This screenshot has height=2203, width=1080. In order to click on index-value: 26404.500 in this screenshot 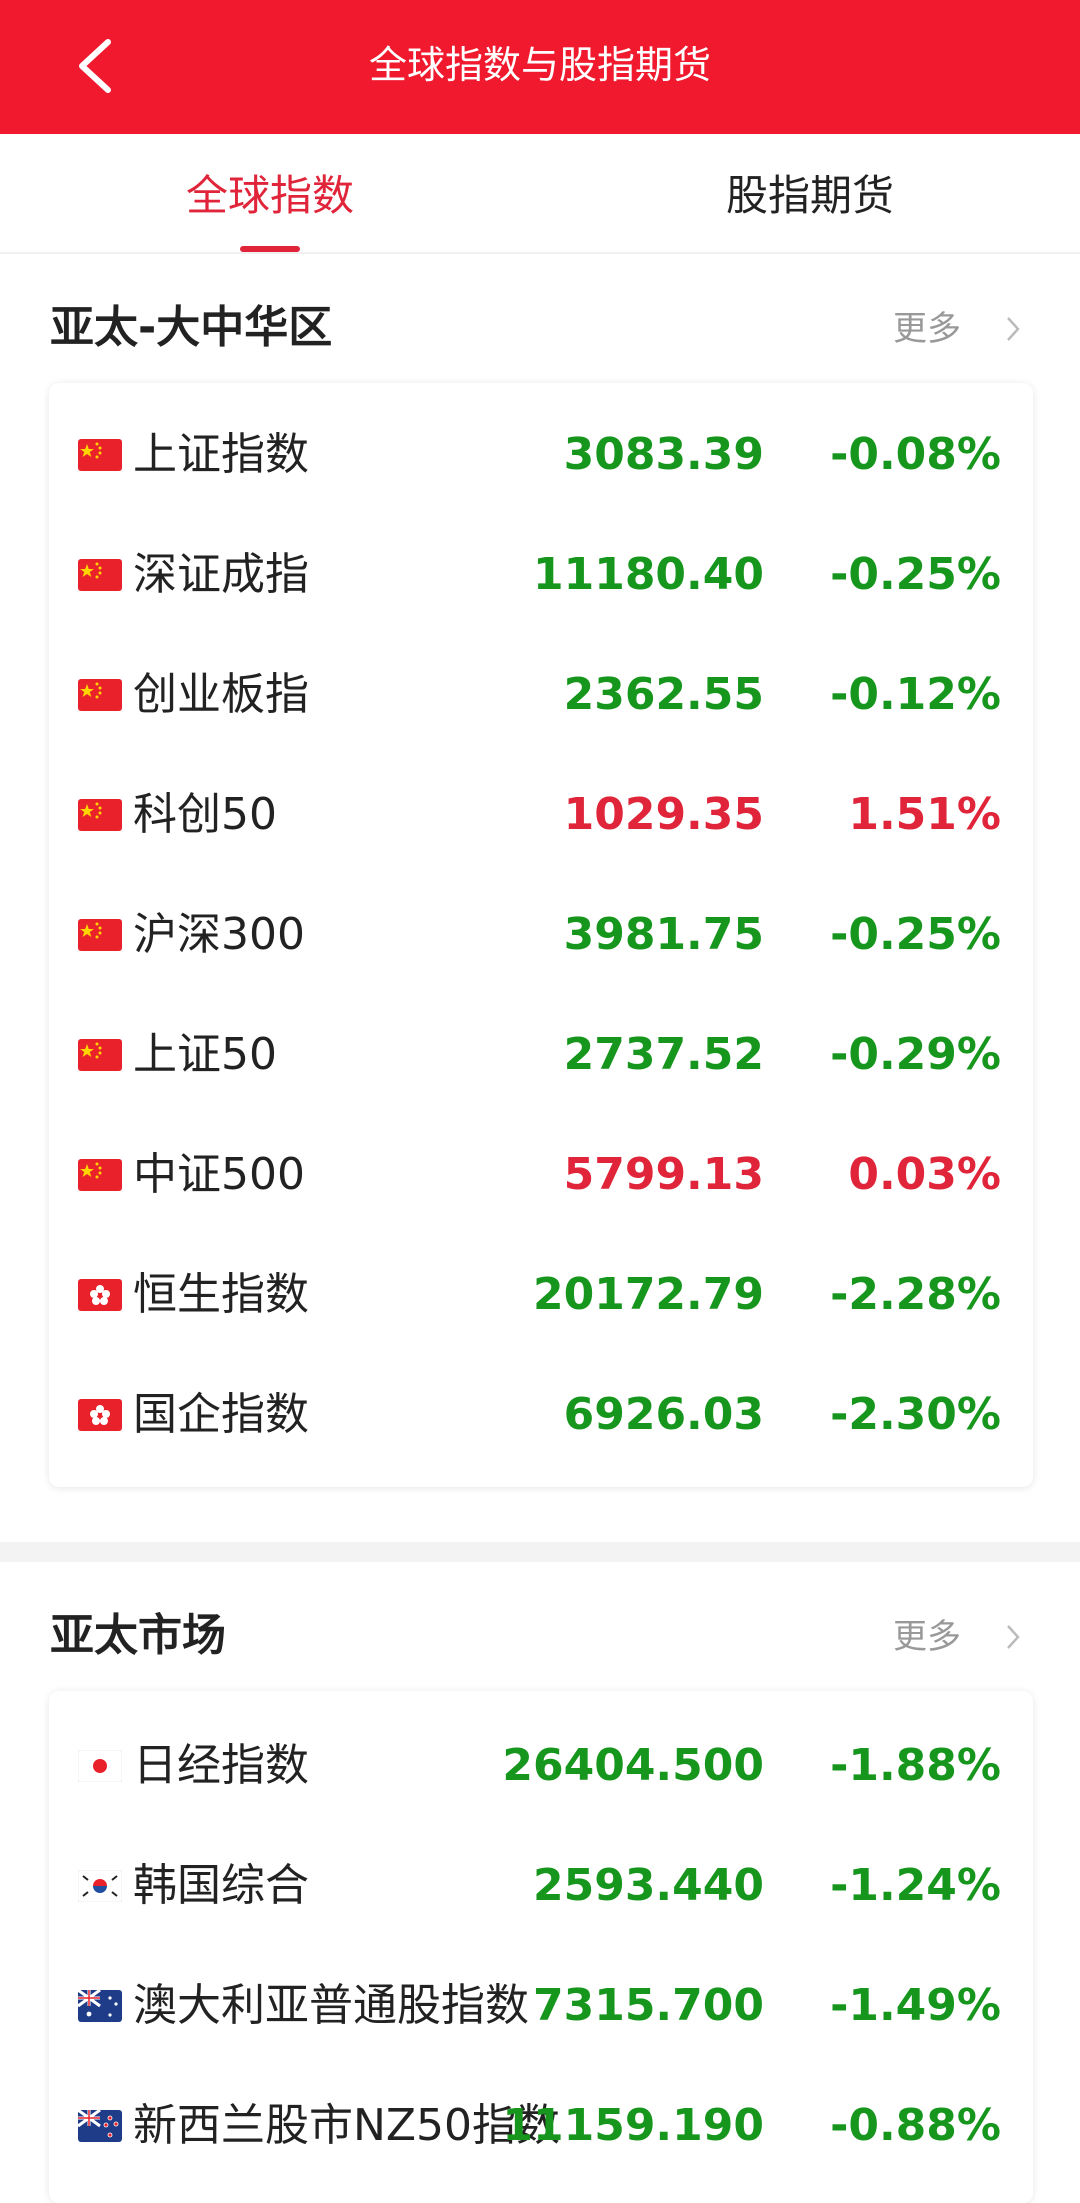, I will do `click(633, 1765)`.